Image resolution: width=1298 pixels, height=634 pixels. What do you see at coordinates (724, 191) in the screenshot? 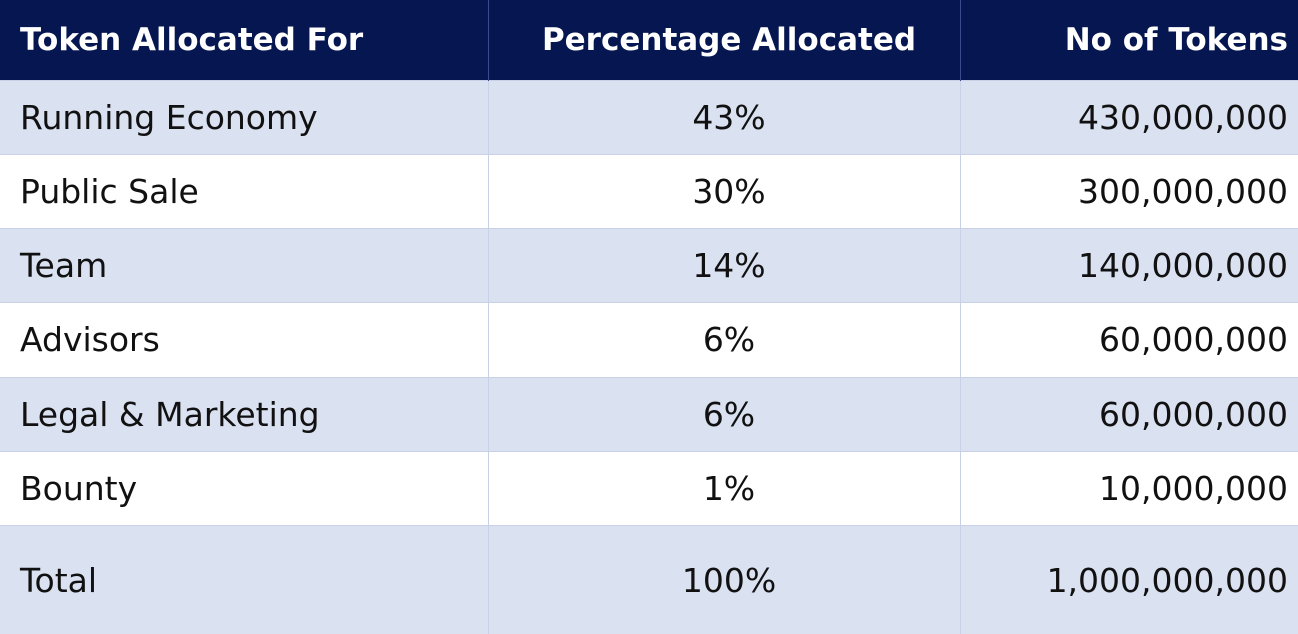
I see `row-percent: 30%` at bounding box center [724, 191].